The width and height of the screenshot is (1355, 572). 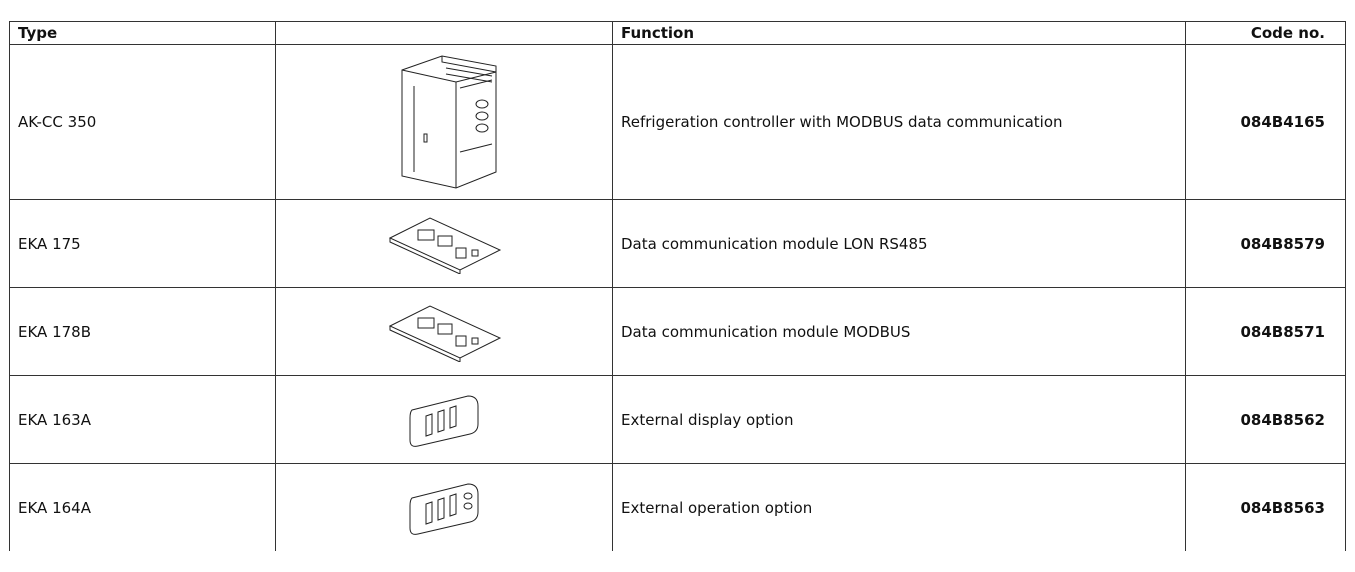 What do you see at coordinates (444, 33) in the screenshot?
I see `header-image` at bounding box center [444, 33].